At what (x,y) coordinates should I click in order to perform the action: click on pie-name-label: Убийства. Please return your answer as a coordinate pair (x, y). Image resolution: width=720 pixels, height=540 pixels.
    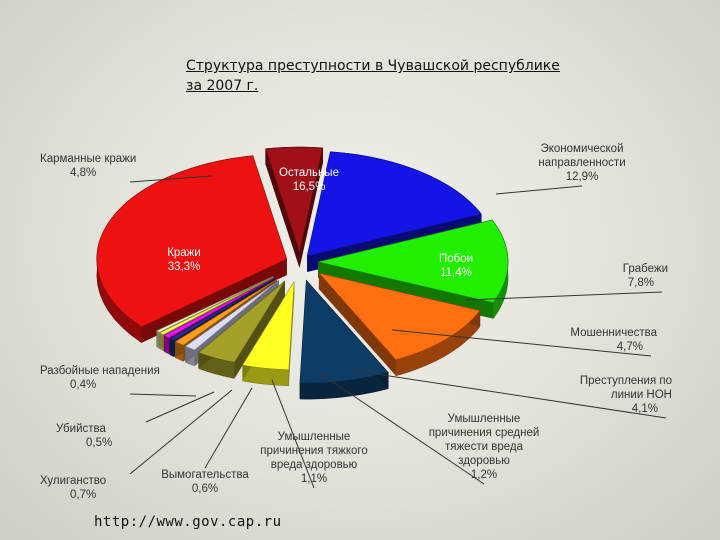
    Looking at the image, I should click on (81, 429).